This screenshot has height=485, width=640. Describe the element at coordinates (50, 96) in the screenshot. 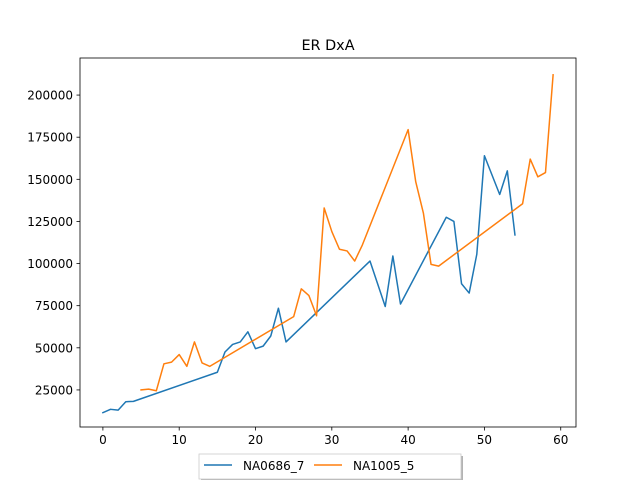

I see `y-tick-label: 200000` at that location.